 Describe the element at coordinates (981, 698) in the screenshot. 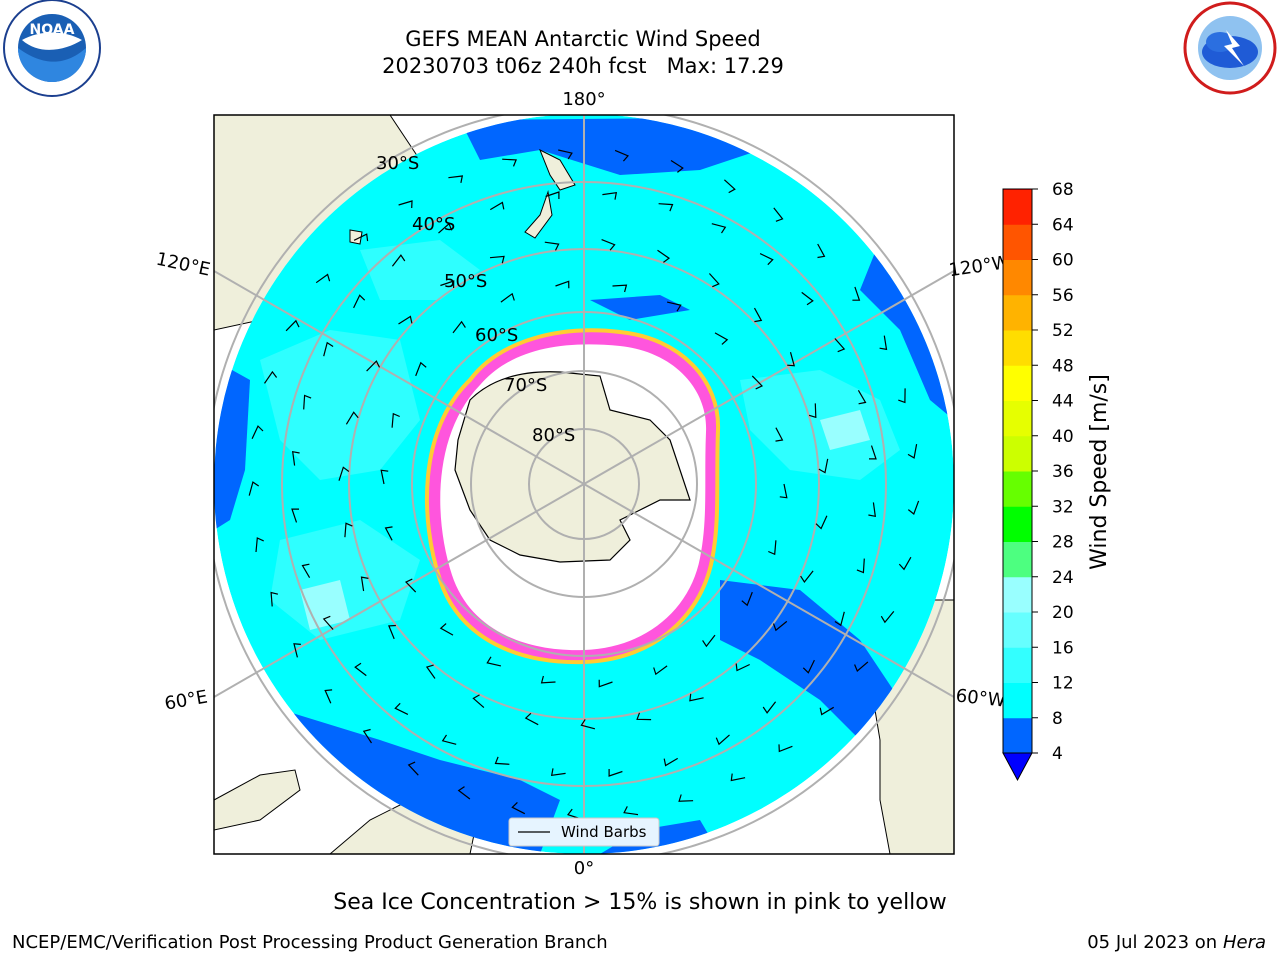

I see `lon-label-60w: 60°W` at that location.